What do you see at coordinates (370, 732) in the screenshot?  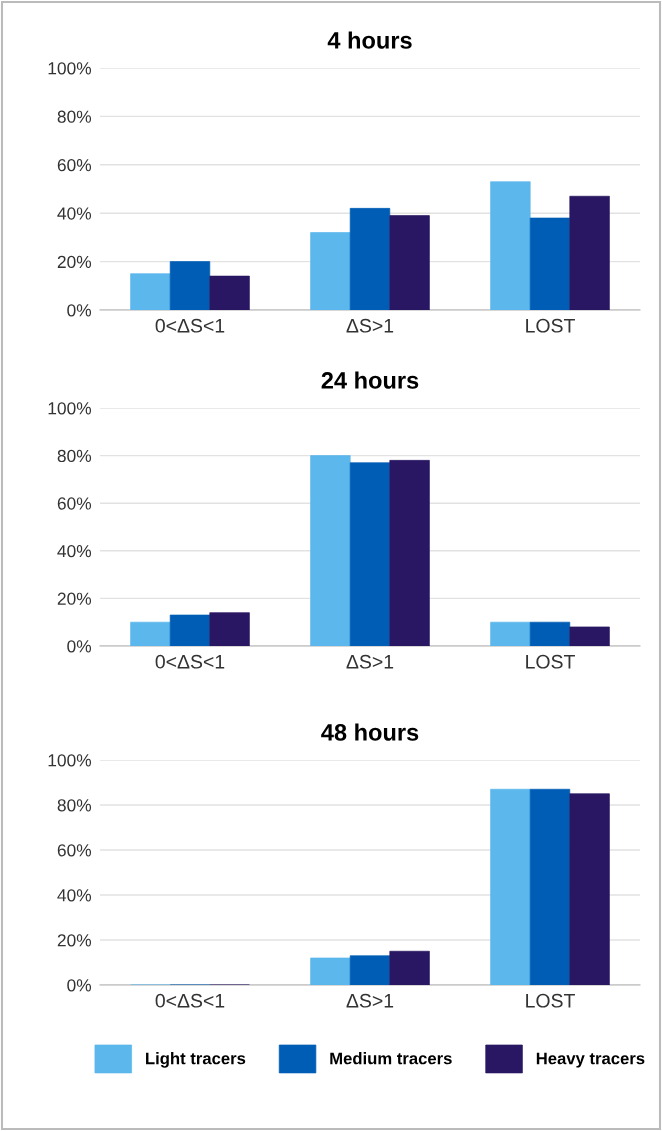 I see `chart-title: 48 hours` at bounding box center [370, 732].